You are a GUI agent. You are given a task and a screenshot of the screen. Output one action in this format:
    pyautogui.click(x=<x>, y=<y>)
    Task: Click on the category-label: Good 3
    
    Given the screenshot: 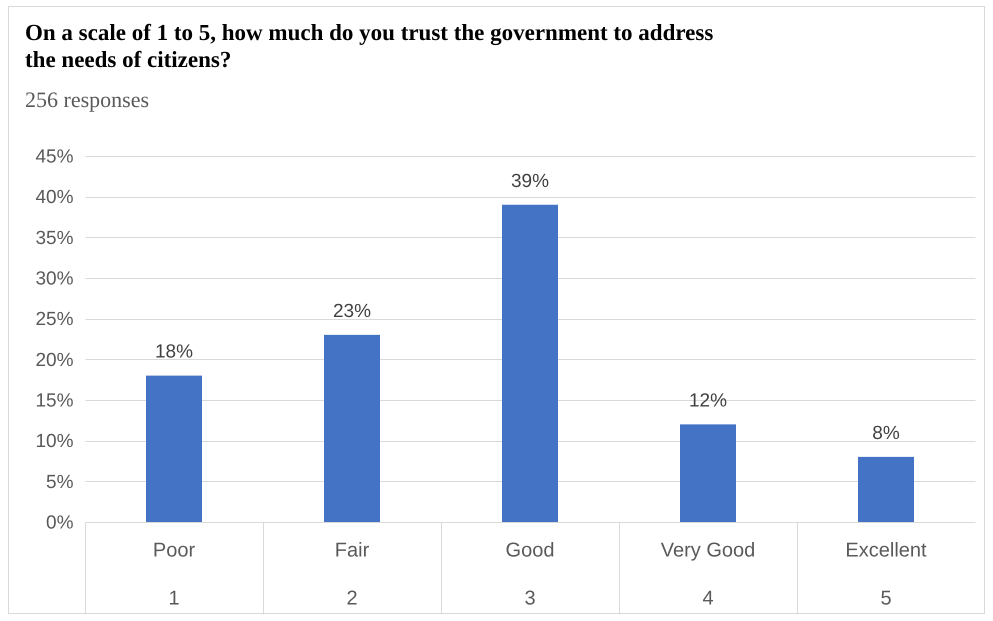 What is the action you would take?
    pyautogui.click(x=530, y=575)
    